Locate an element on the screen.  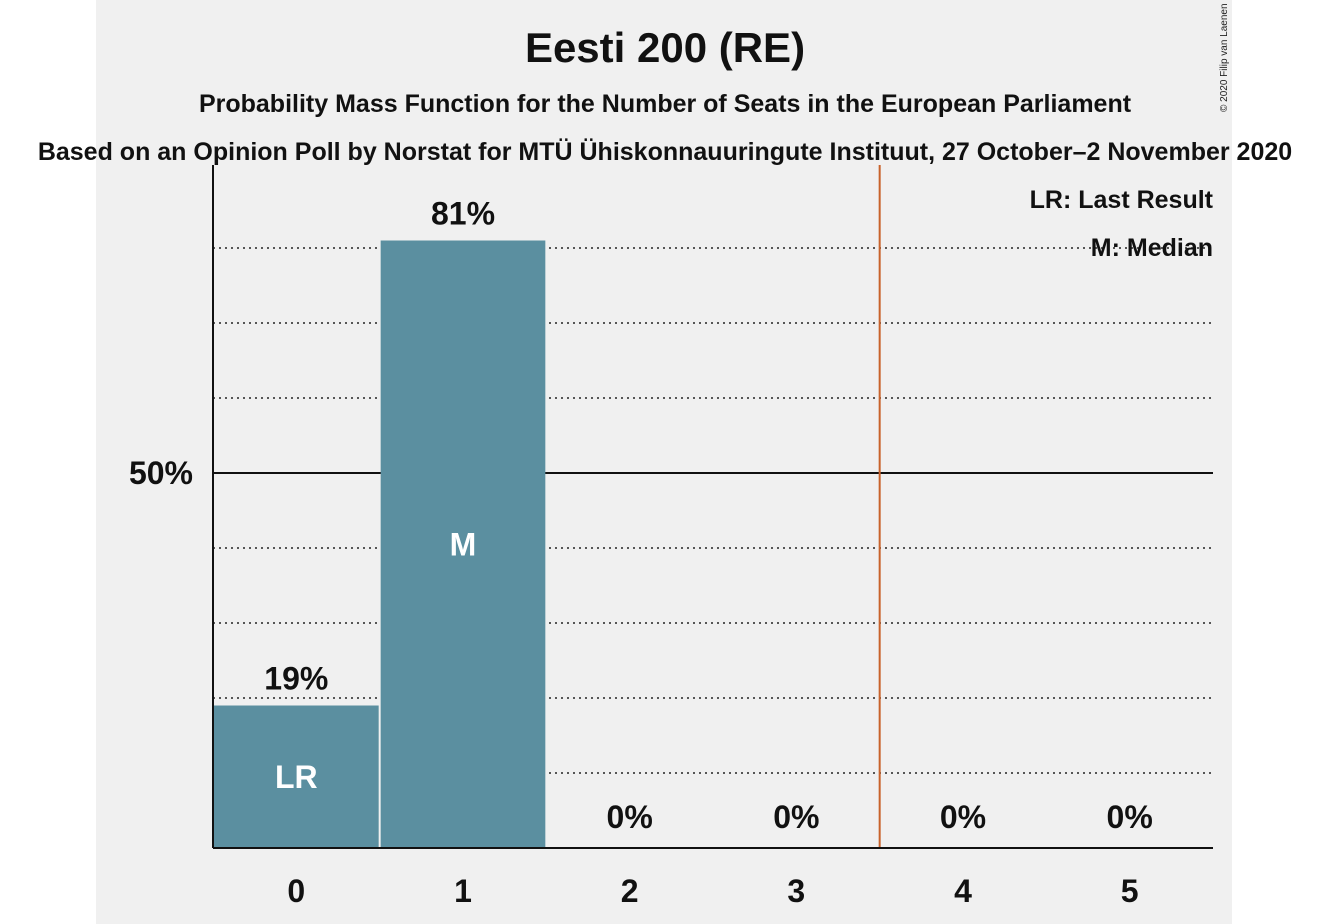
legend-last-result: LR: Last Result is located at coordinates (1121, 200).